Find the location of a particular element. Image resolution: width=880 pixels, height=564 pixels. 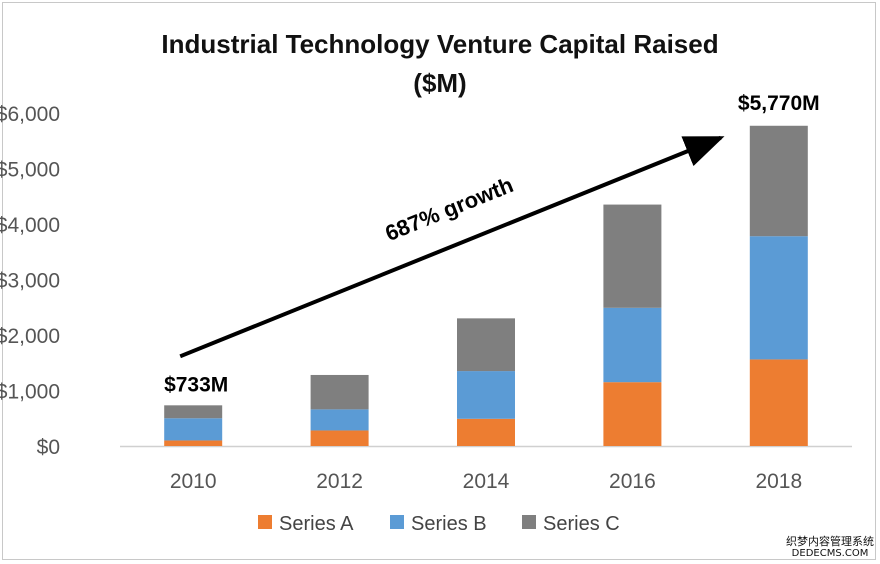

bar-series-c-2012 is located at coordinates (339, 392).